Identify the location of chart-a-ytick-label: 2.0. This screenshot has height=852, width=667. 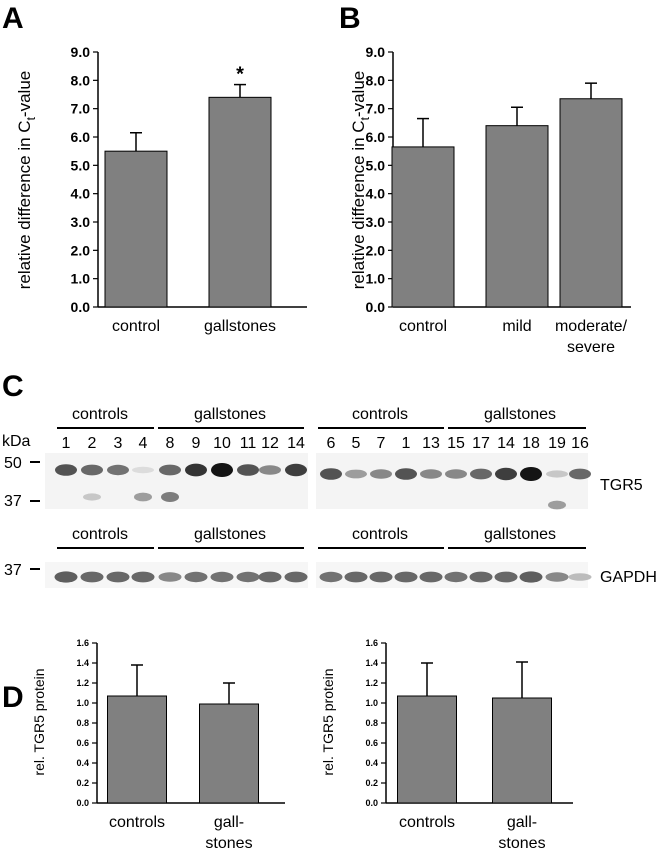
(81, 250).